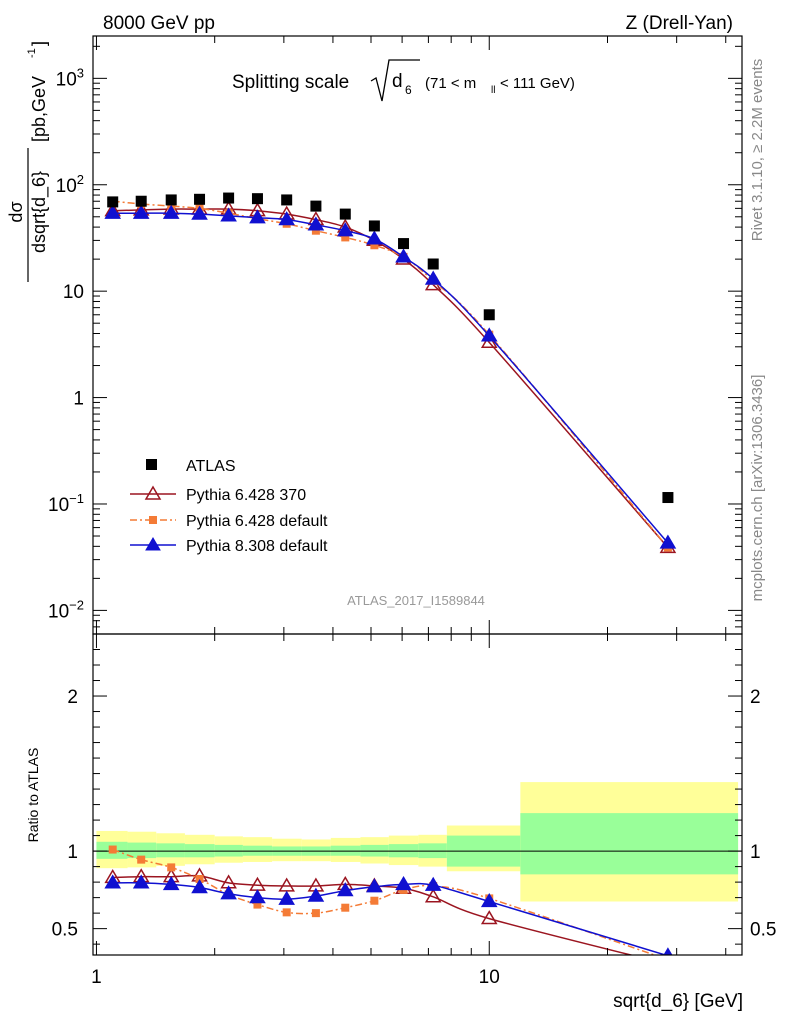  What do you see at coordinates (679, 23) in the screenshot?
I see `header-right: Z (Drell-Yan)` at bounding box center [679, 23].